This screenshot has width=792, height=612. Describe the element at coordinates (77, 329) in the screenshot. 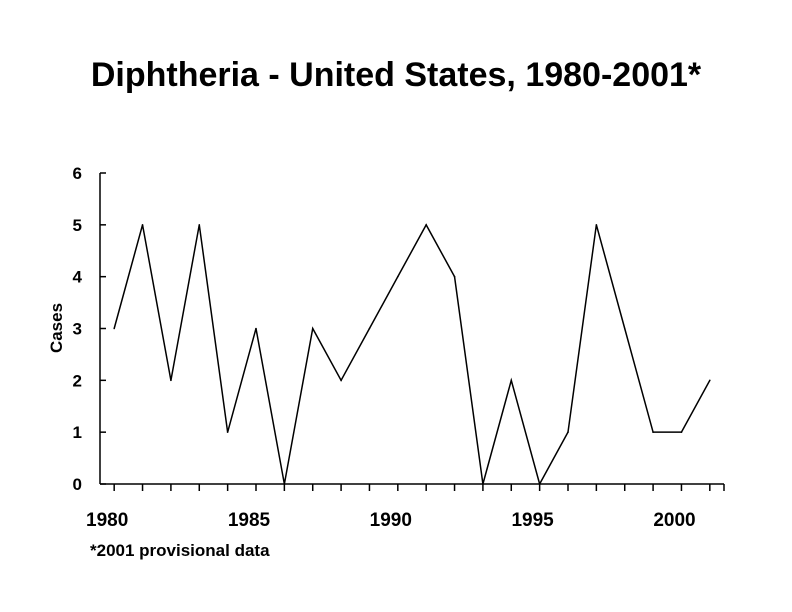

I see `y-tick-label: 3` at that location.